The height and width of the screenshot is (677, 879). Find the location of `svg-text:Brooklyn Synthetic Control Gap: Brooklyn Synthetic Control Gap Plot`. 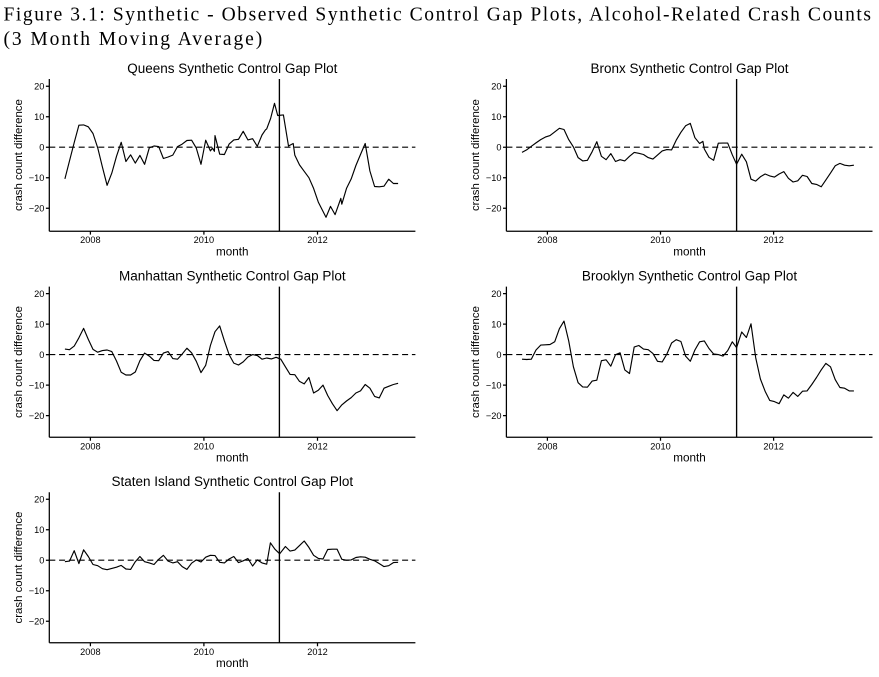

svg-text:Brooklyn Synthetic Control Gap: Brooklyn Synthetic Control Gap Plot is located at coordinates (690, 275).